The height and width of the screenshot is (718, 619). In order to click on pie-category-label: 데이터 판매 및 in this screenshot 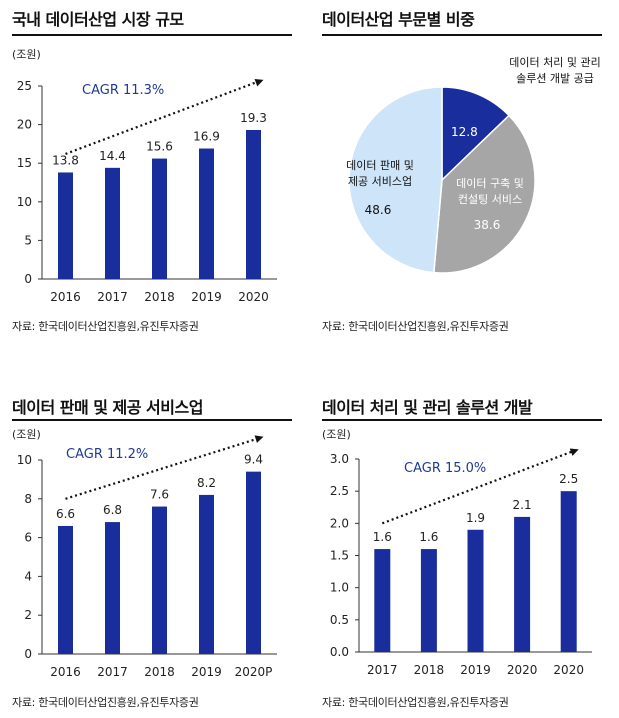, I will do `click(380, 165)`.